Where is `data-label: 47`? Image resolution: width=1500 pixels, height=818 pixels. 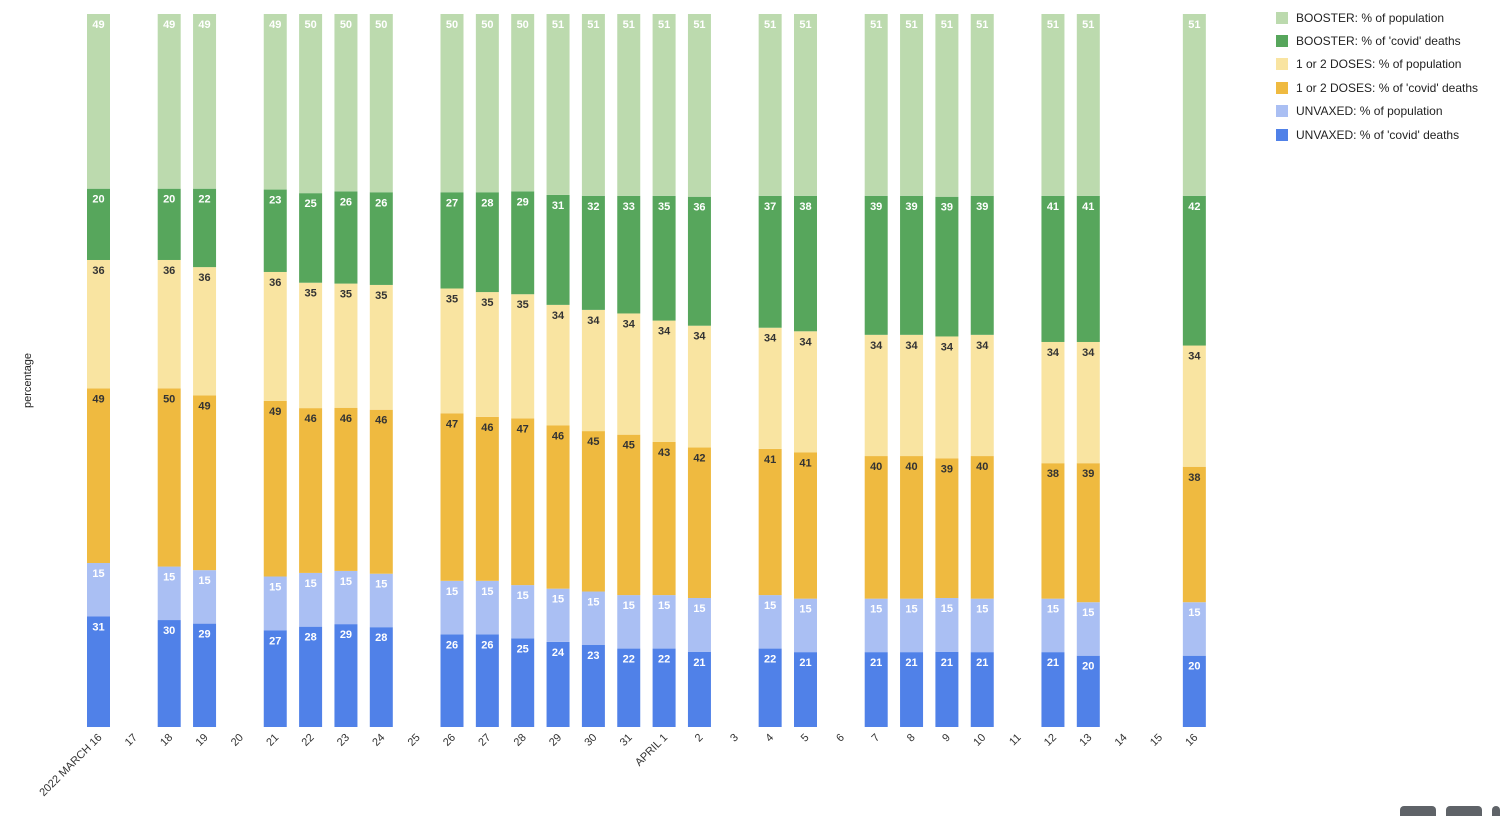
data-label: 47 is located at coordinates (452, 424).